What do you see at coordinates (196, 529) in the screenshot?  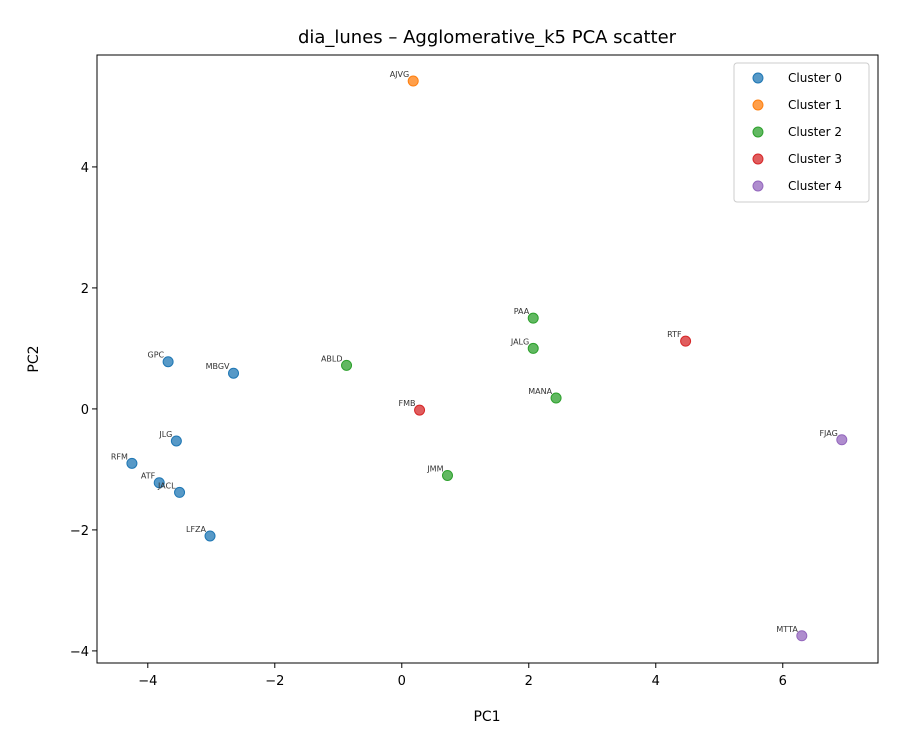 I see `data-point-label: LFZA` at bounding box center [196, 529].